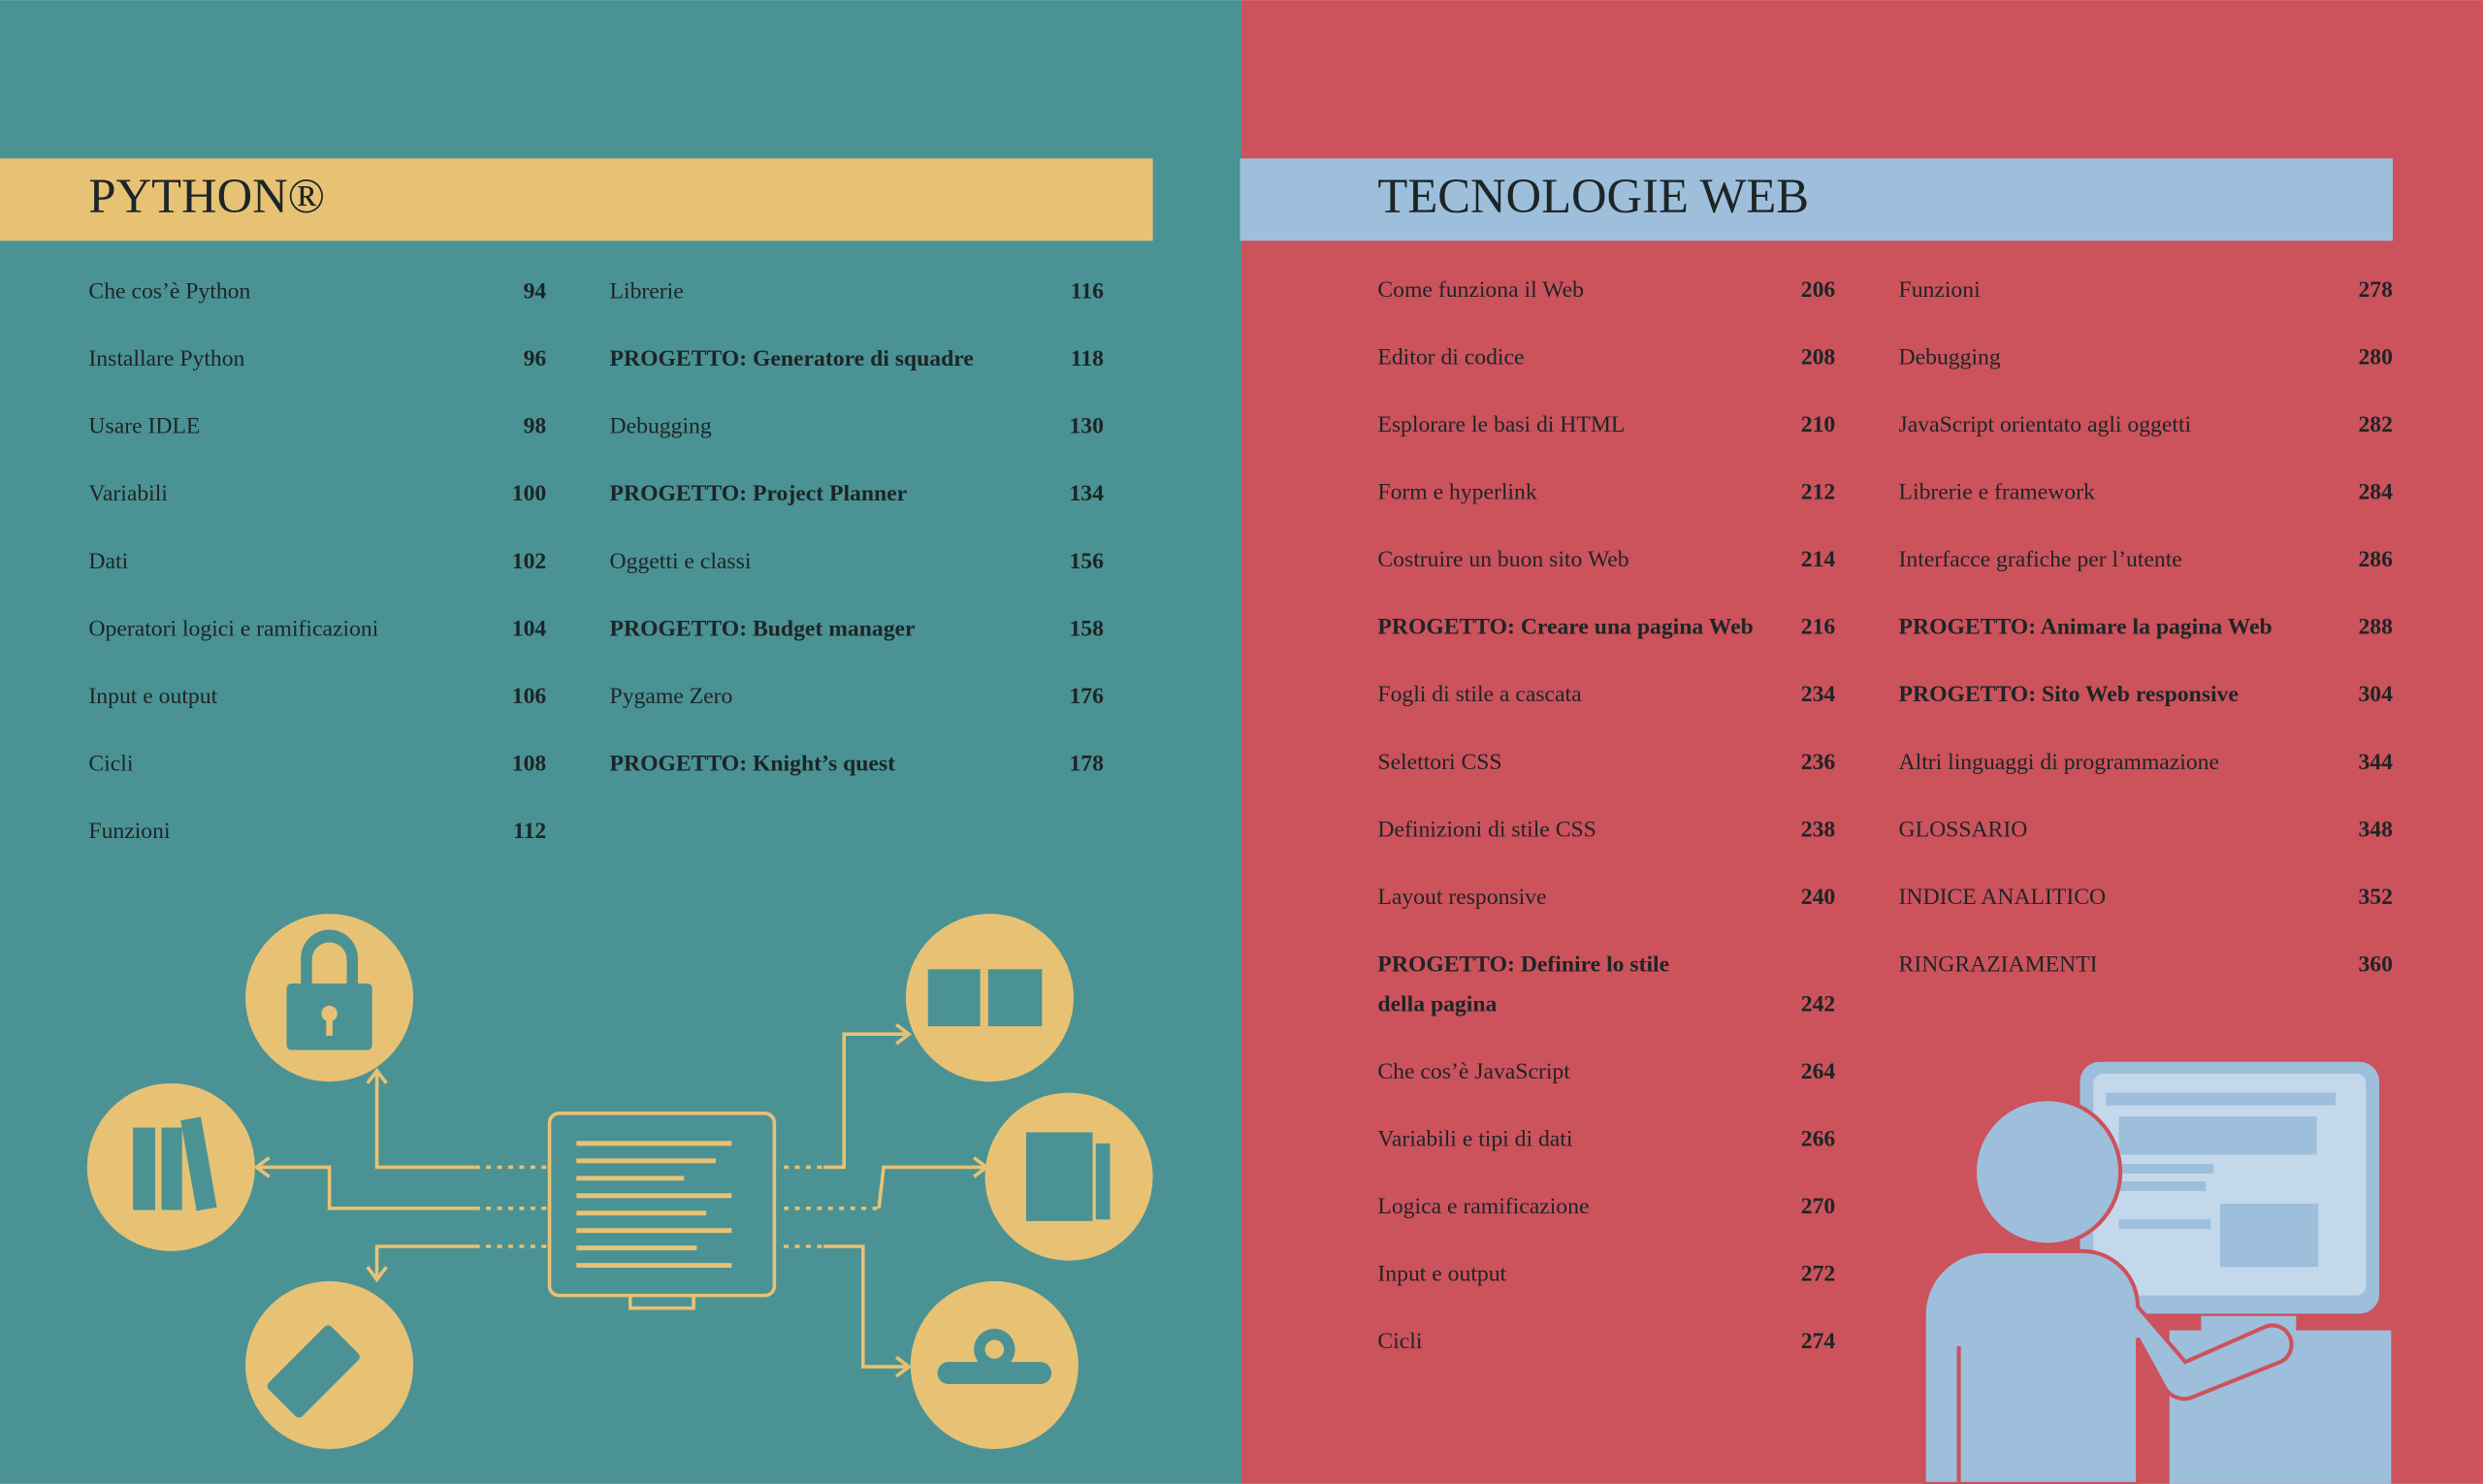 The width and height of the screenshot is (2483, 1484). I want to click on toc-page-number: 116, so click(1088, 292).